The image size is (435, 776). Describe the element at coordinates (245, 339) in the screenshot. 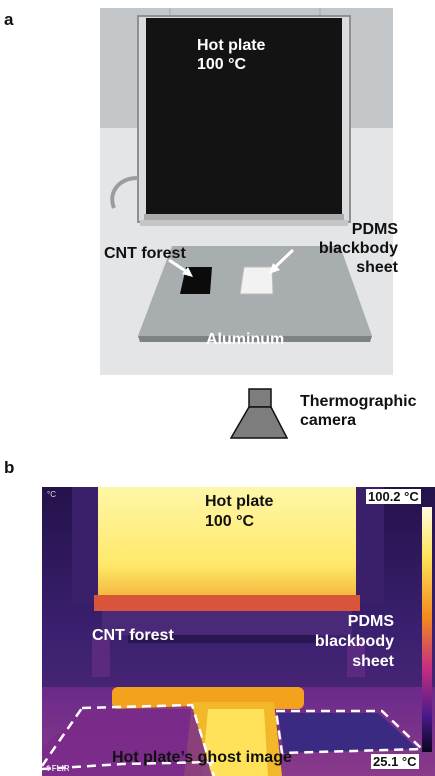

I see `aluminum-label: Aluminum` at that location.